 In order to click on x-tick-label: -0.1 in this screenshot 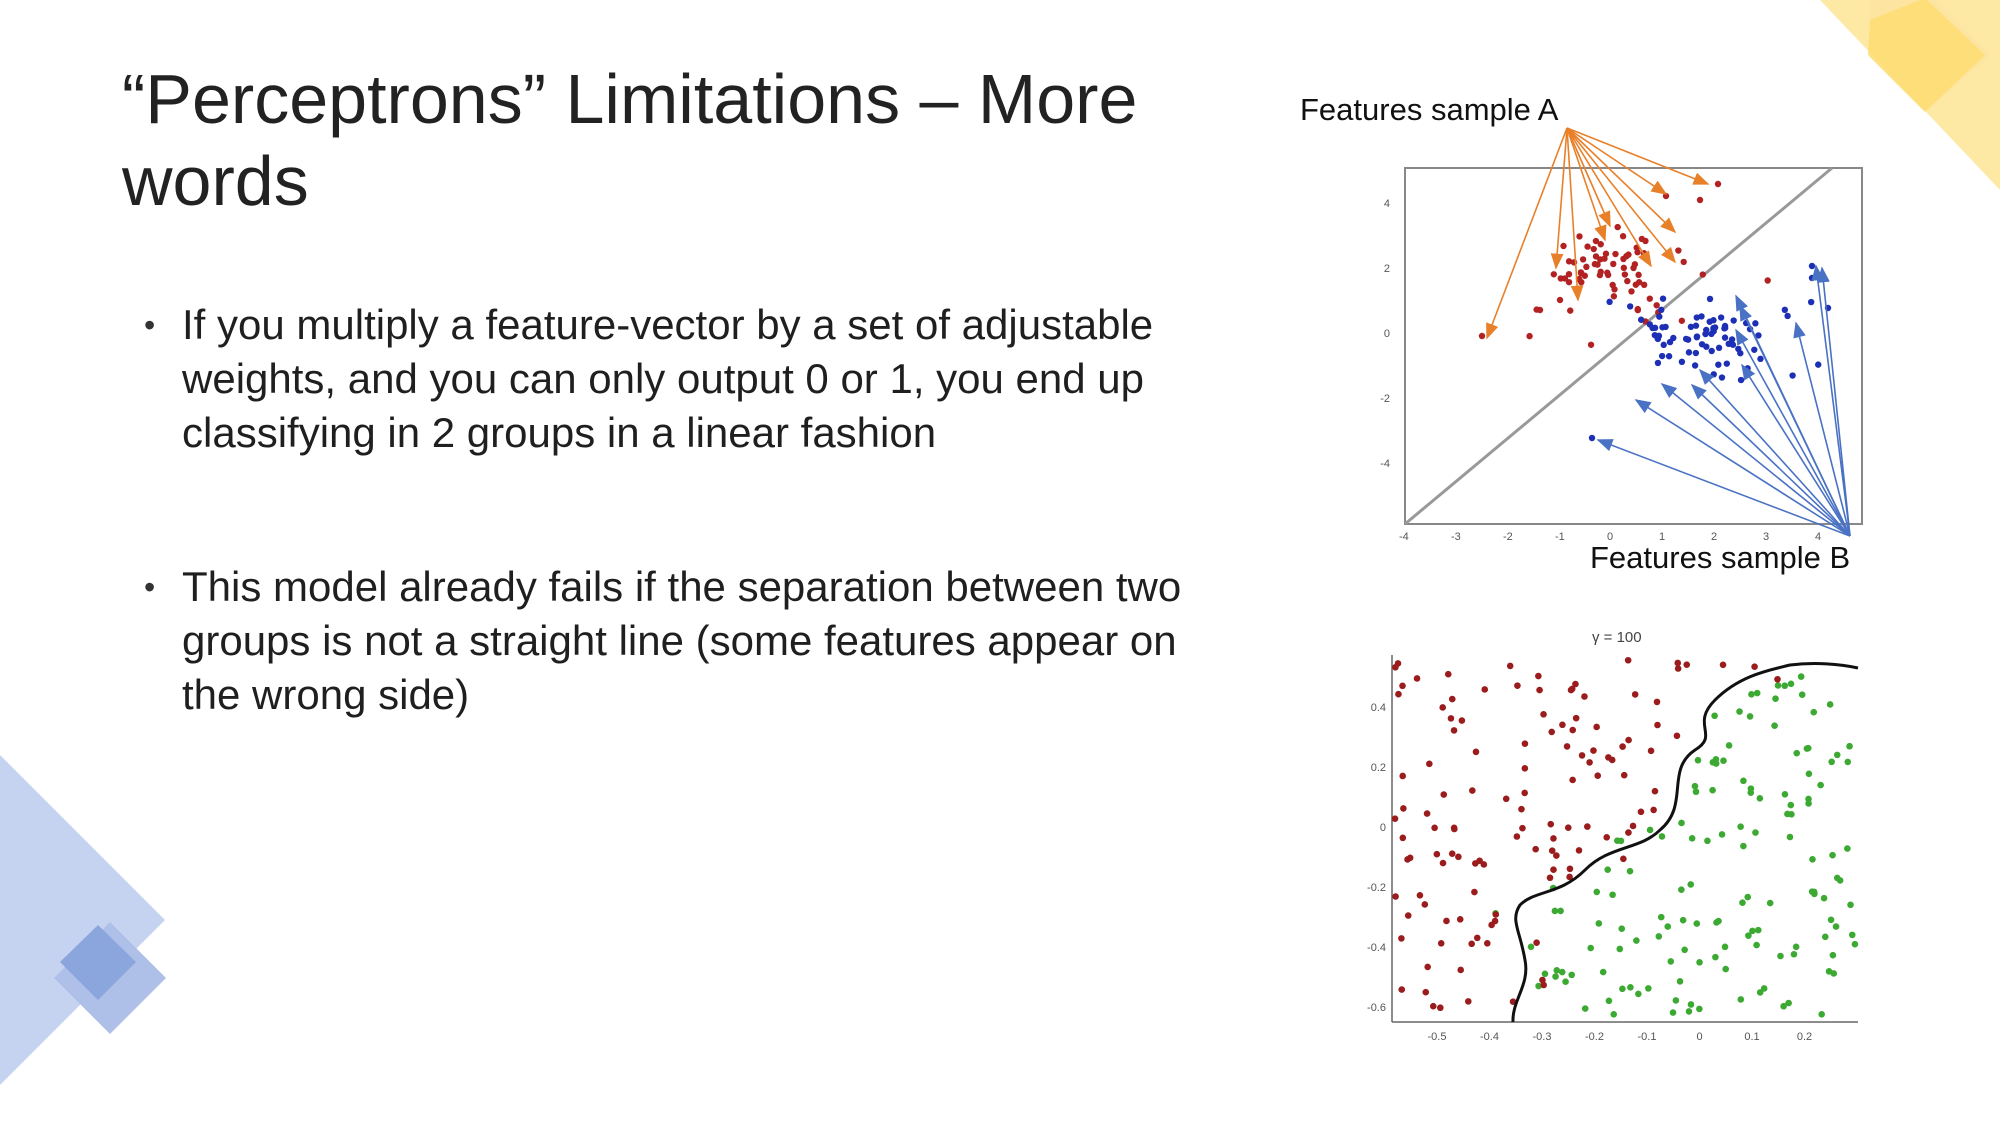, I will do `click(1647, 1037)`.